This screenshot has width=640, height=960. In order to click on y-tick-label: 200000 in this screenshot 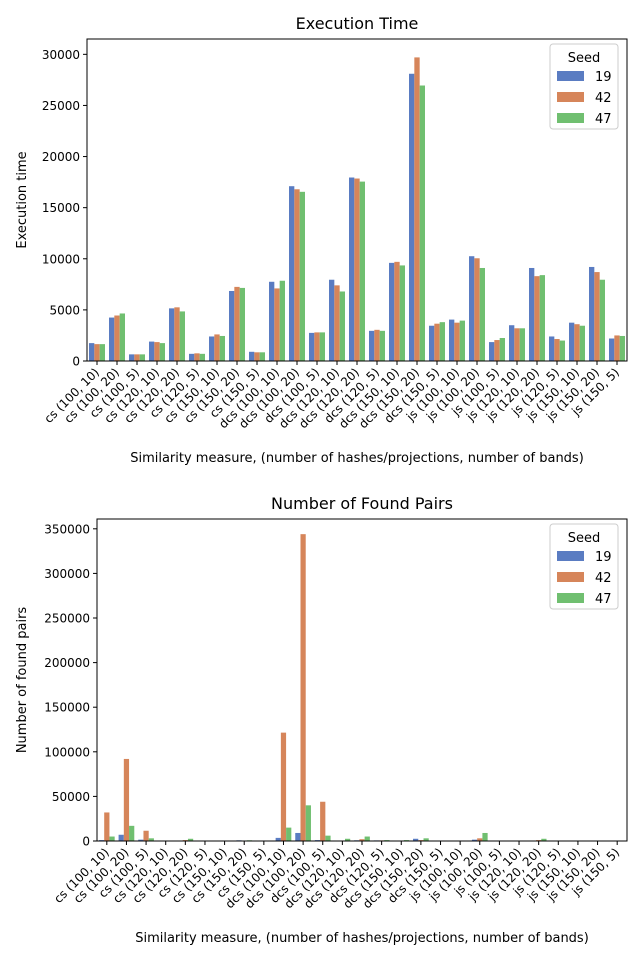, I will do `click(67, 663)`.